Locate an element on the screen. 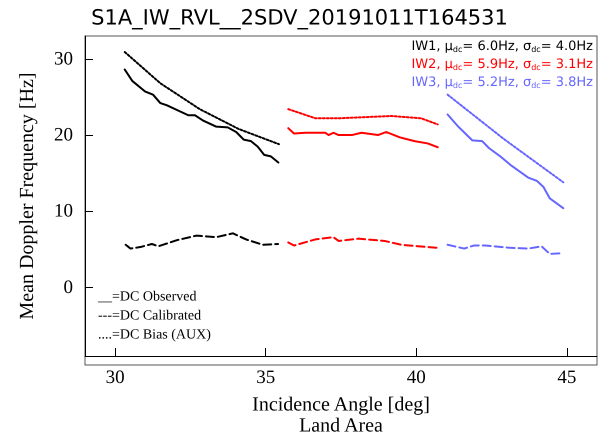  y-tick-label: 10 is located at coordinates (63, 211).